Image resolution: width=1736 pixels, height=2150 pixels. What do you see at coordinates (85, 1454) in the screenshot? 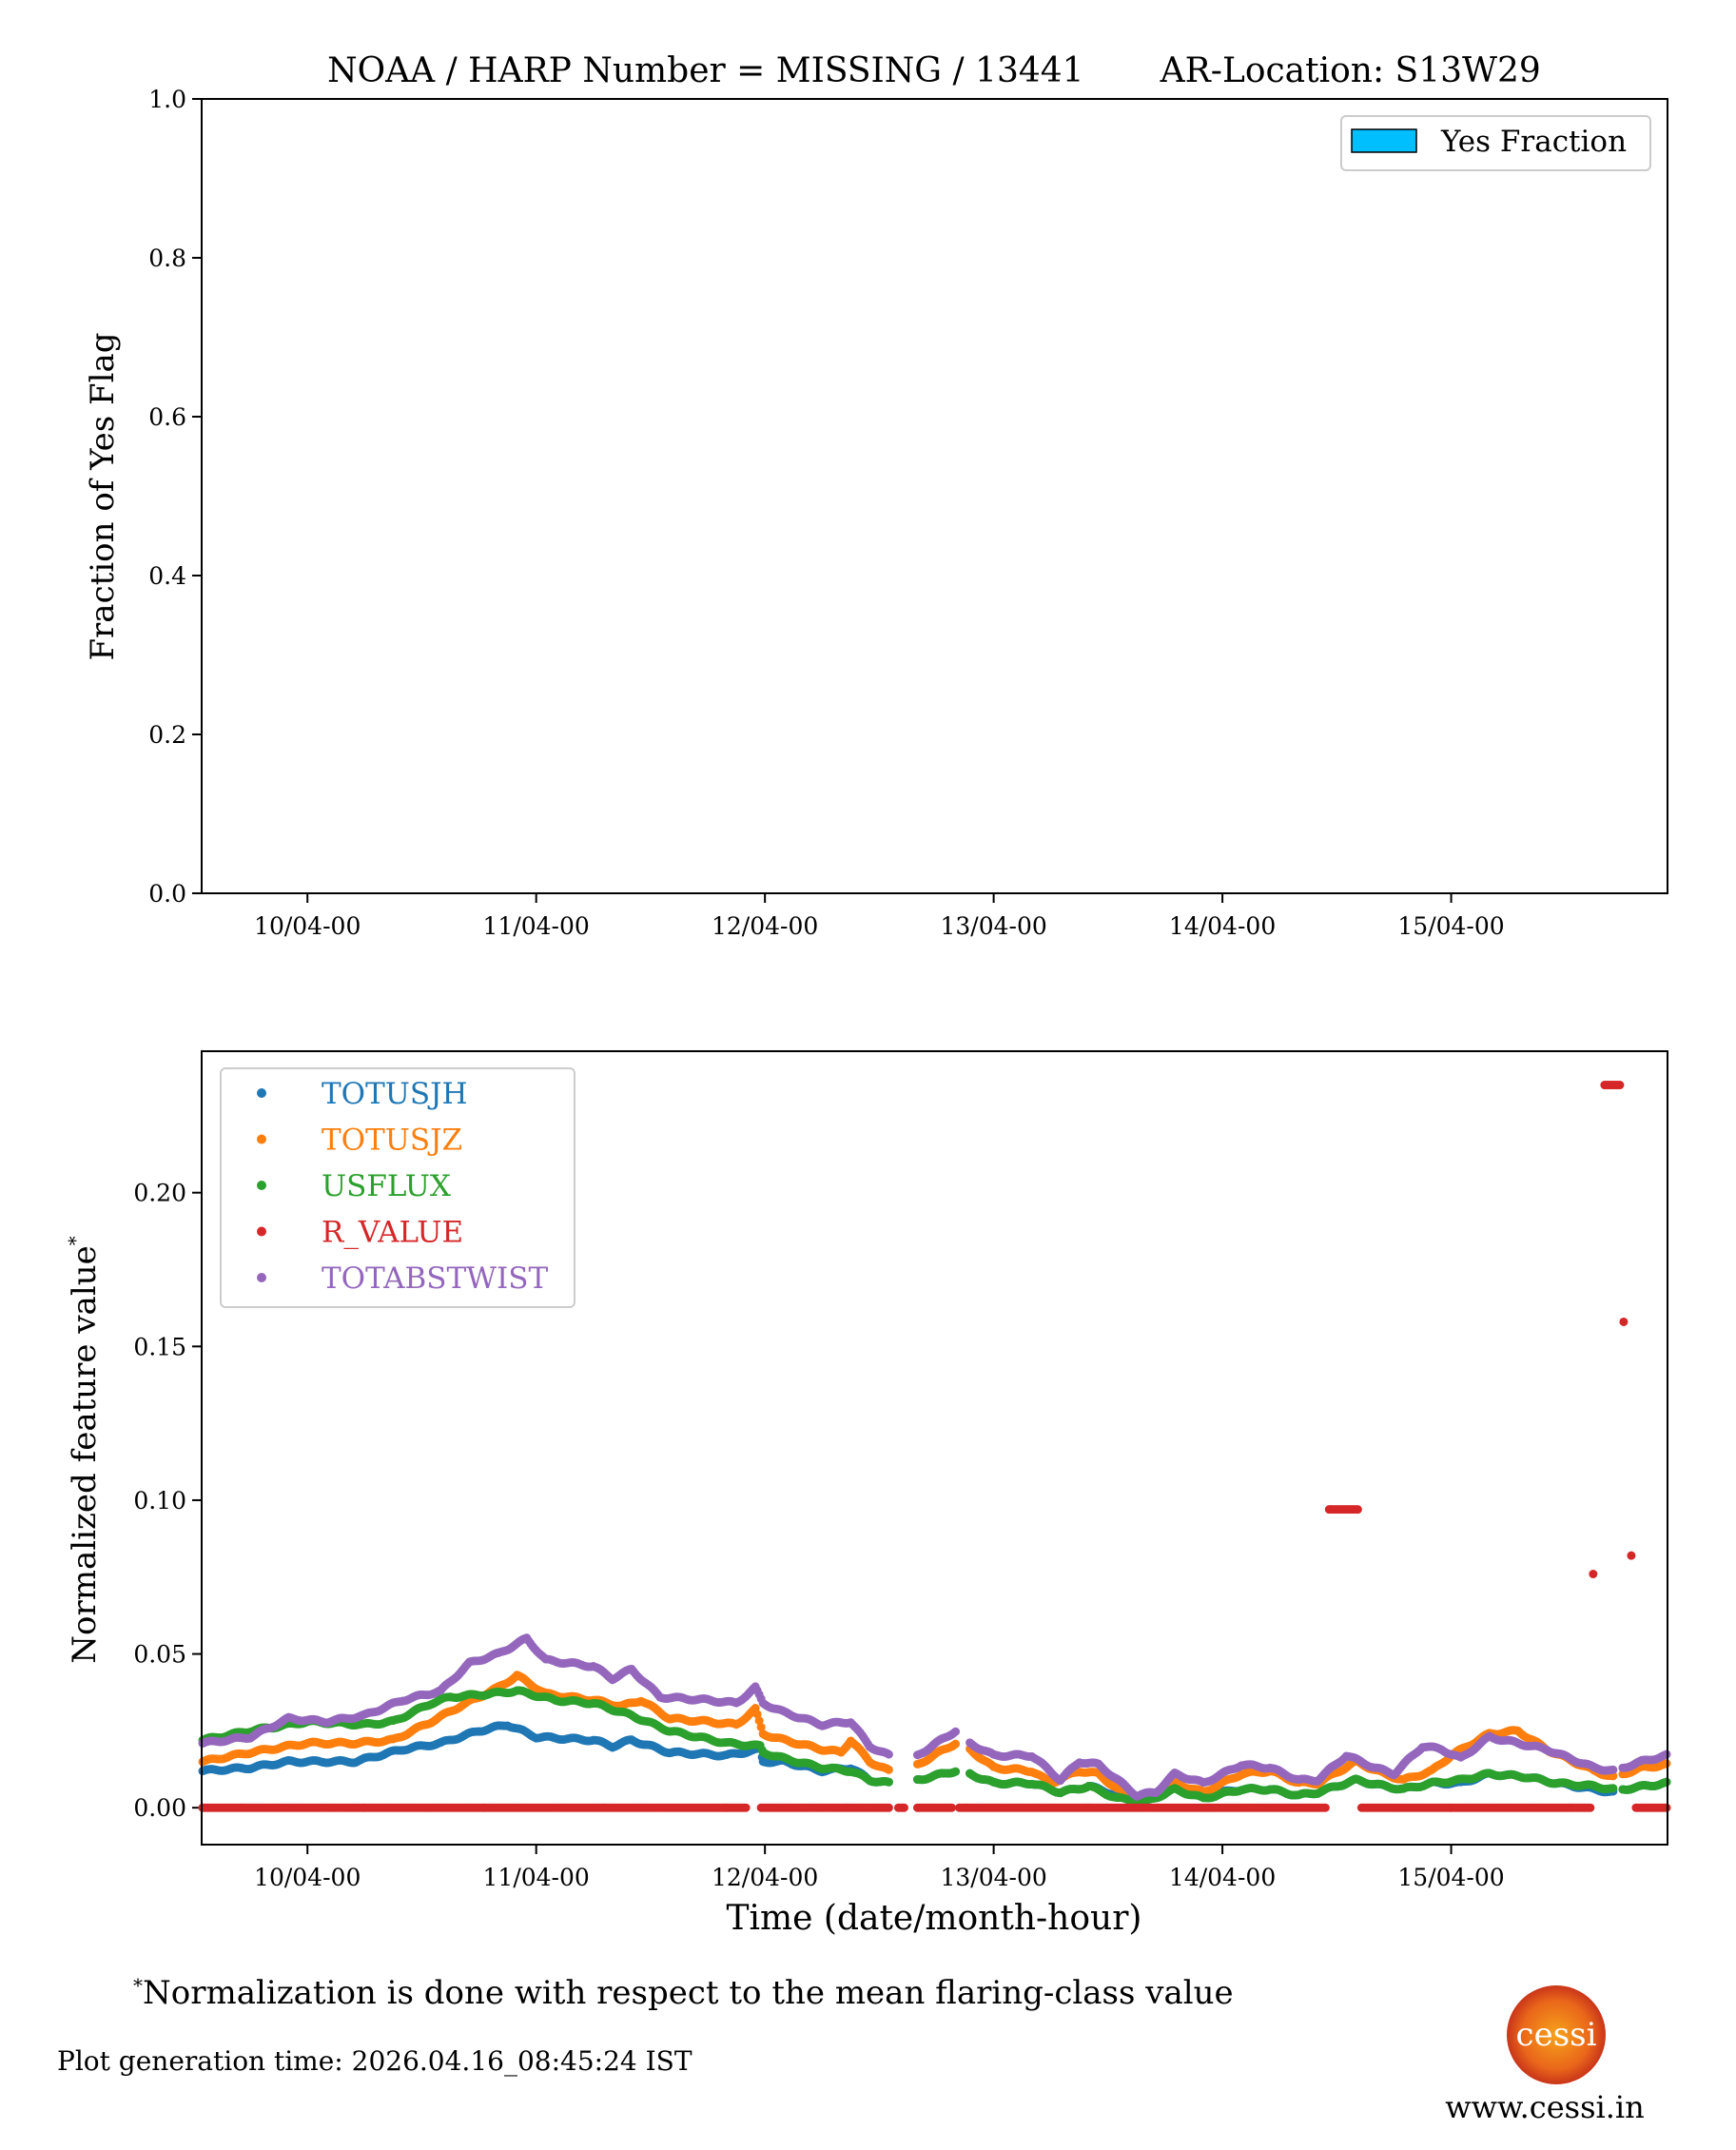
I see `ylabel-text: Normalized feature value` at bounding box center [85, 1454].